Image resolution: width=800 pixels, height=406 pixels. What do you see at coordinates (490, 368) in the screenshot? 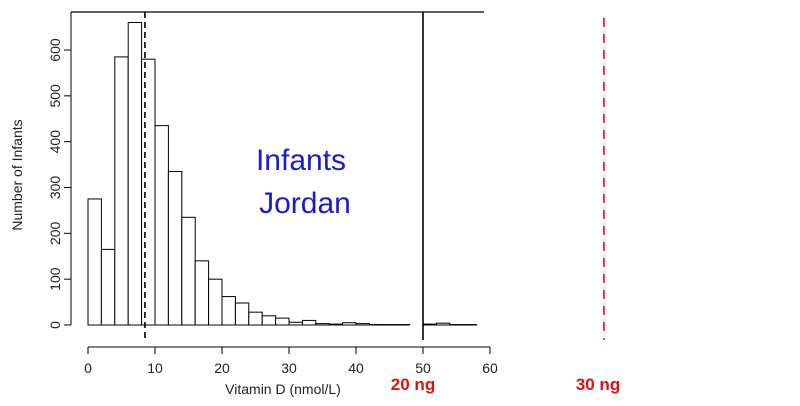
I see `x-tick-label: 60` at bounding box center [490, 368].